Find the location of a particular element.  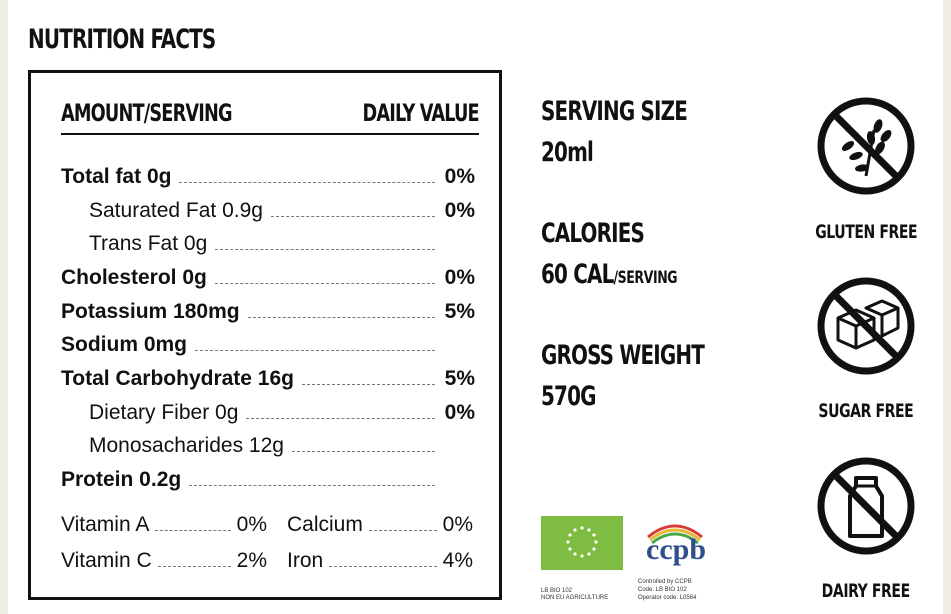

daily-value-header: DAILY VALUE is located at coordinates (421, 113).